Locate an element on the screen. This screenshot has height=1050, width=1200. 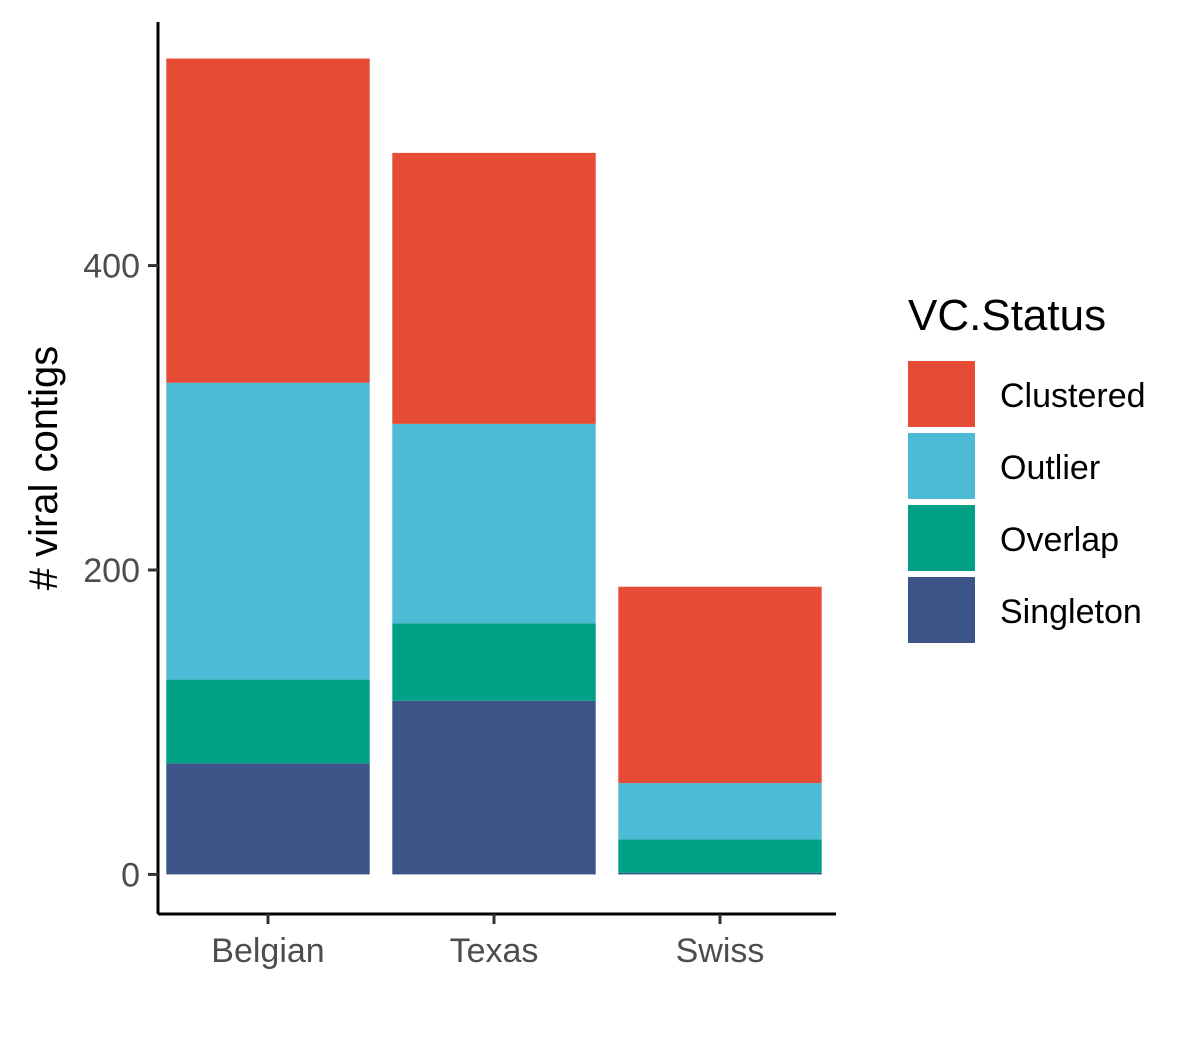
bar-belgian-overlap is located at coordinates (268, 721).